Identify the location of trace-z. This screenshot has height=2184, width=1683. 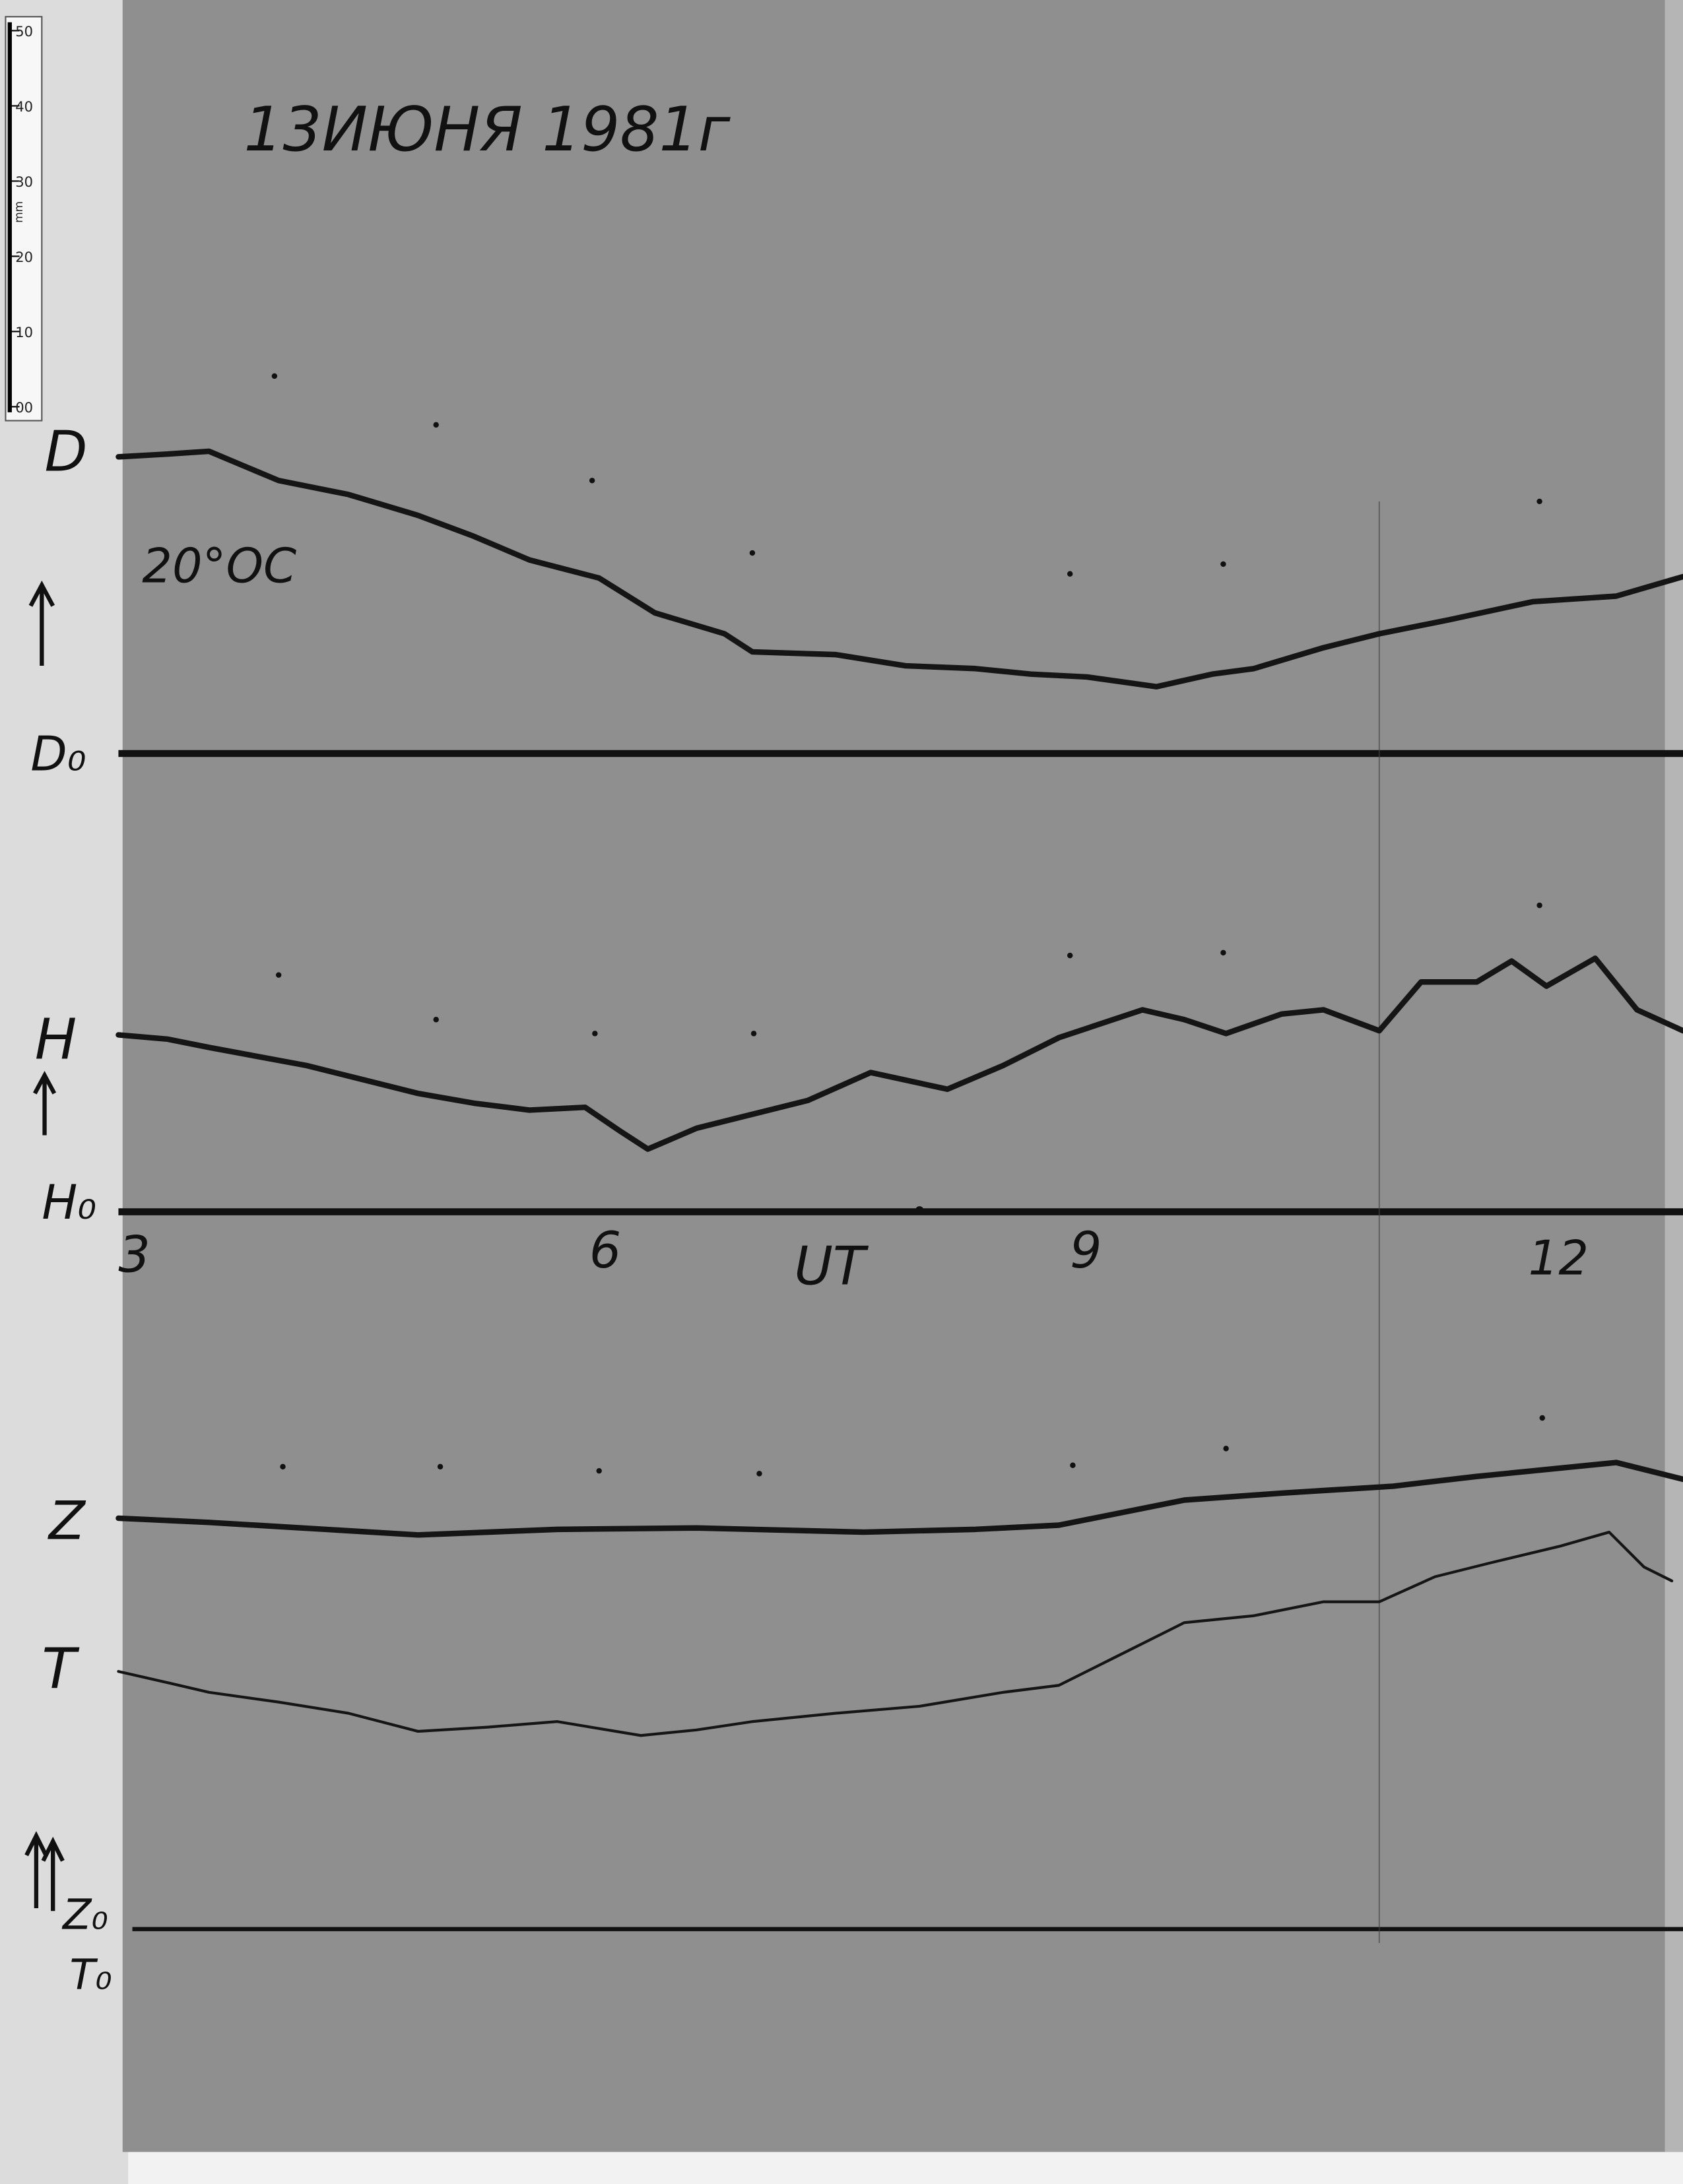
(899, 1499).